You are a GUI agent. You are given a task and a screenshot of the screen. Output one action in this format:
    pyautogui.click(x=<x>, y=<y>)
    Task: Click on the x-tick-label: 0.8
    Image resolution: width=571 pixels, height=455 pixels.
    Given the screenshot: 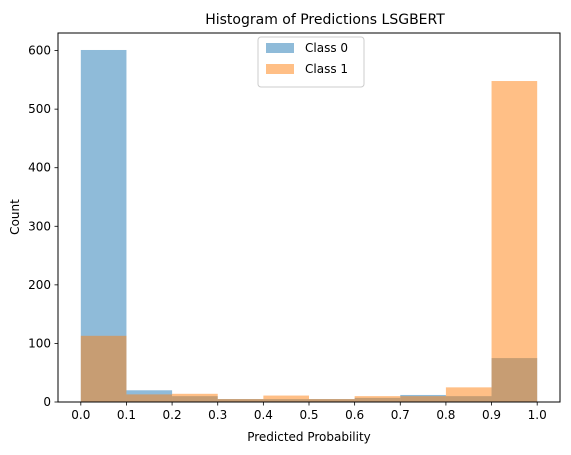 What is the action you would take?
    pyautogui.click(x=445, y=415)
    